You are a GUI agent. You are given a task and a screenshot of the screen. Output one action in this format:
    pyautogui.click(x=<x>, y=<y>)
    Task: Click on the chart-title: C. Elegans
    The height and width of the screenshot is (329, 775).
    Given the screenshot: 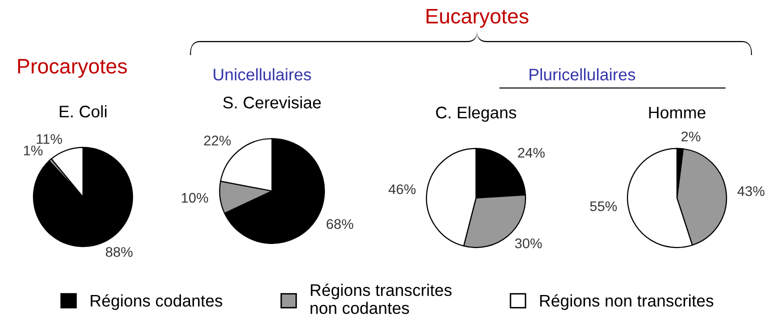 What is the action you would take?
    pyautogui.click(x=476, y=114)
    